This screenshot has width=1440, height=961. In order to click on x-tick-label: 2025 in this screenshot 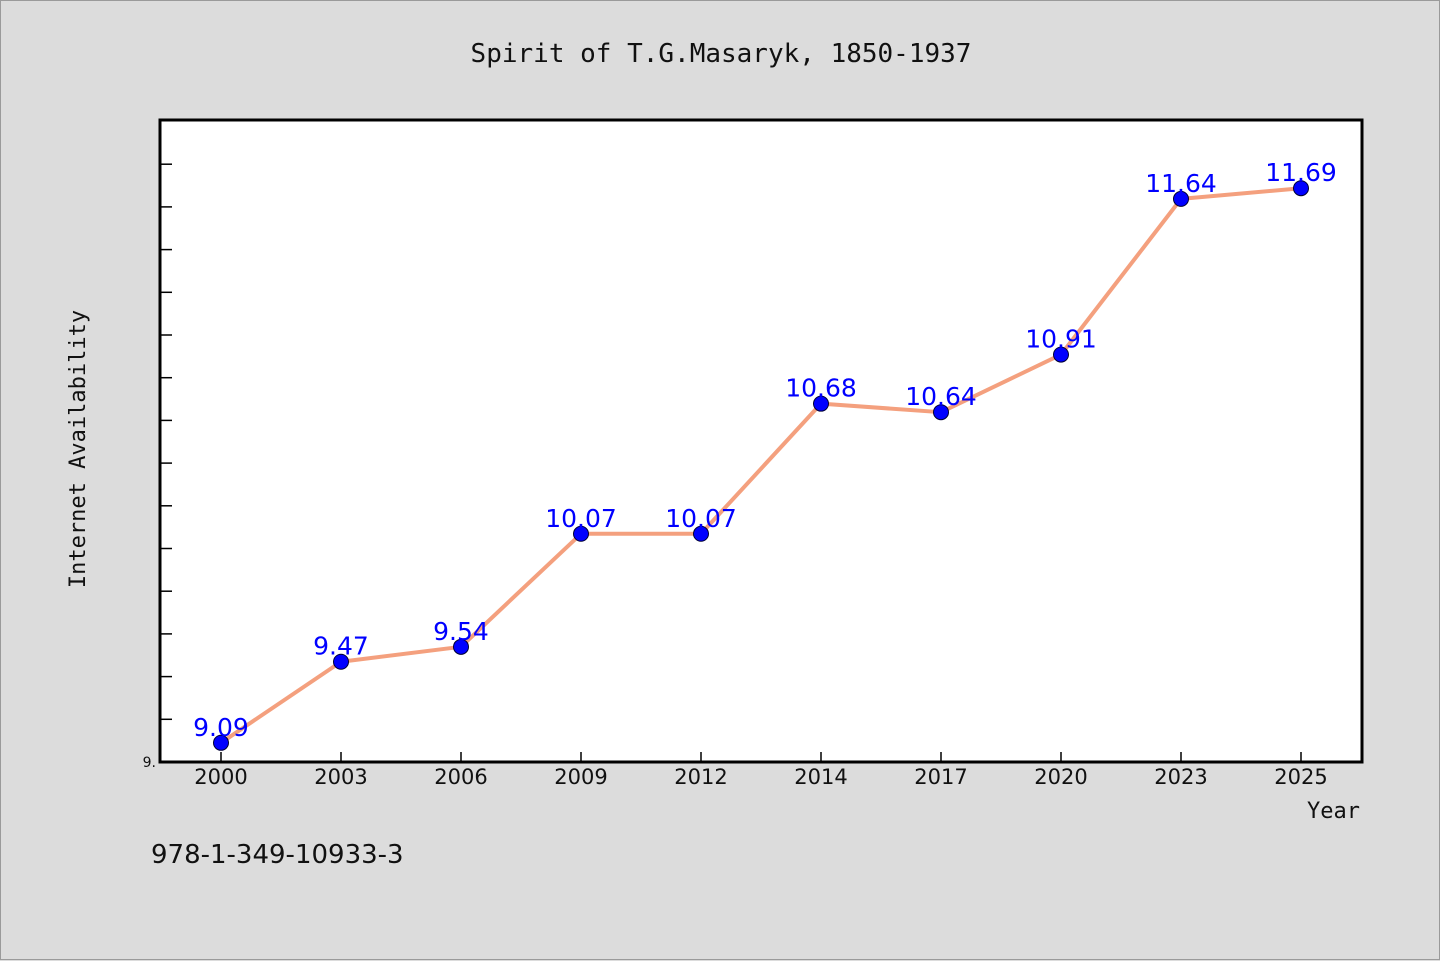, I will do `click(1300, 777)`.